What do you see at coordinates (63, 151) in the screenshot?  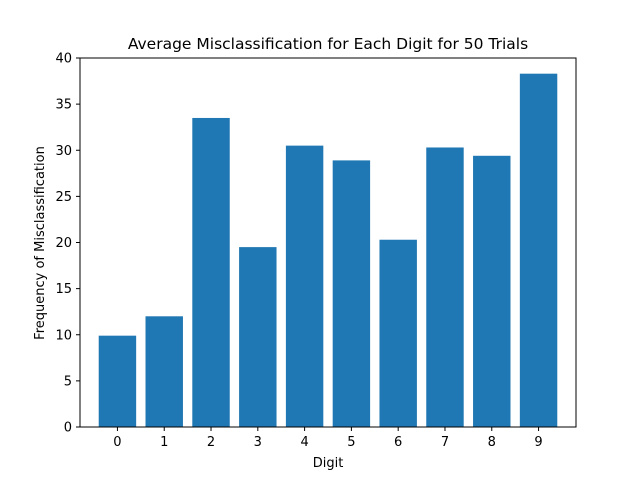 I see `y-tick-label: 30` at bounding box center [63, 151].